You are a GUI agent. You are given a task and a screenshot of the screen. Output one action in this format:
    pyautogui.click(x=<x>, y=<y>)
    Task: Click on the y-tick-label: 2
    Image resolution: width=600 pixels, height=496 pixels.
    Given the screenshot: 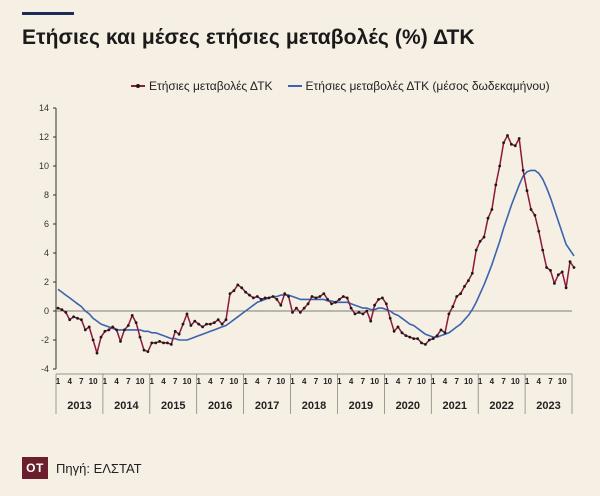 What is the action you would take?
    pyautogui.click(x=46, y=282)
    